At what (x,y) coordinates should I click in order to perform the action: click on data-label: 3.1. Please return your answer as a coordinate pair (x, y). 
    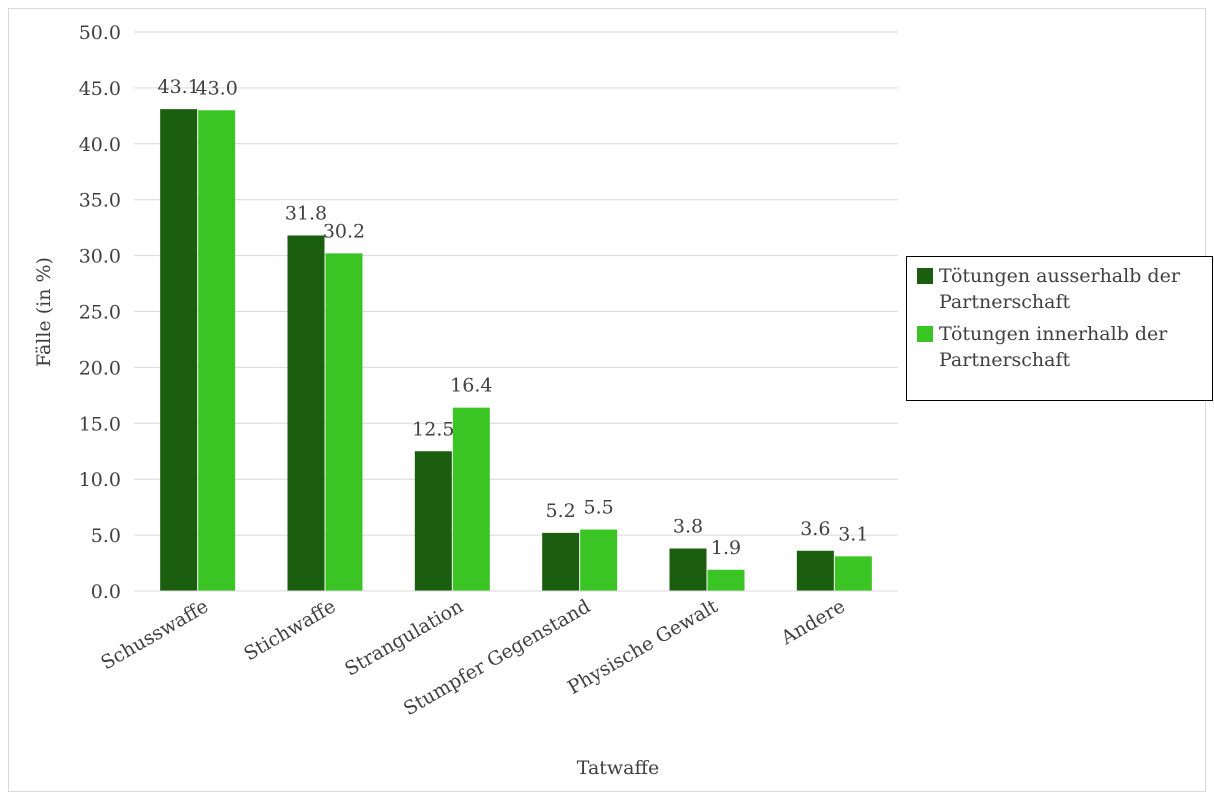
    Looking at the image, I should click on (853, 534).